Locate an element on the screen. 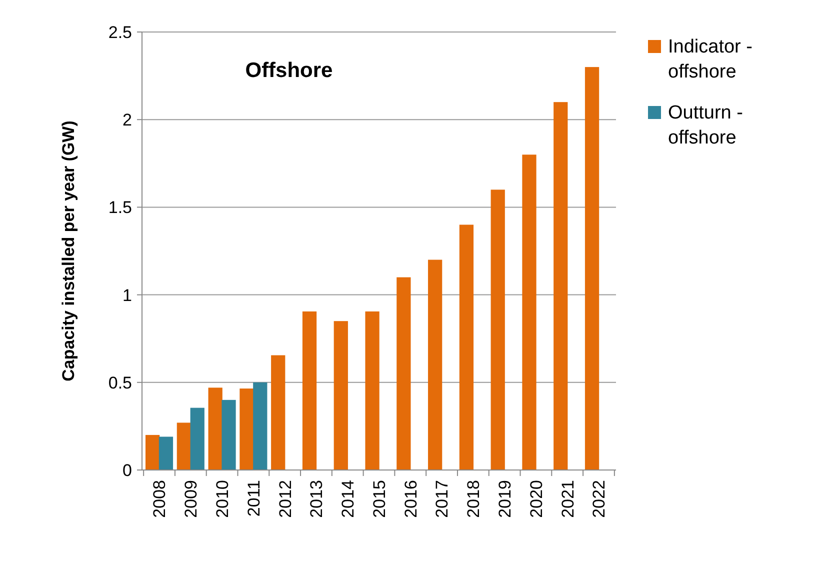  y-tick-label: 1.5 is located at coordinates (120, 208).